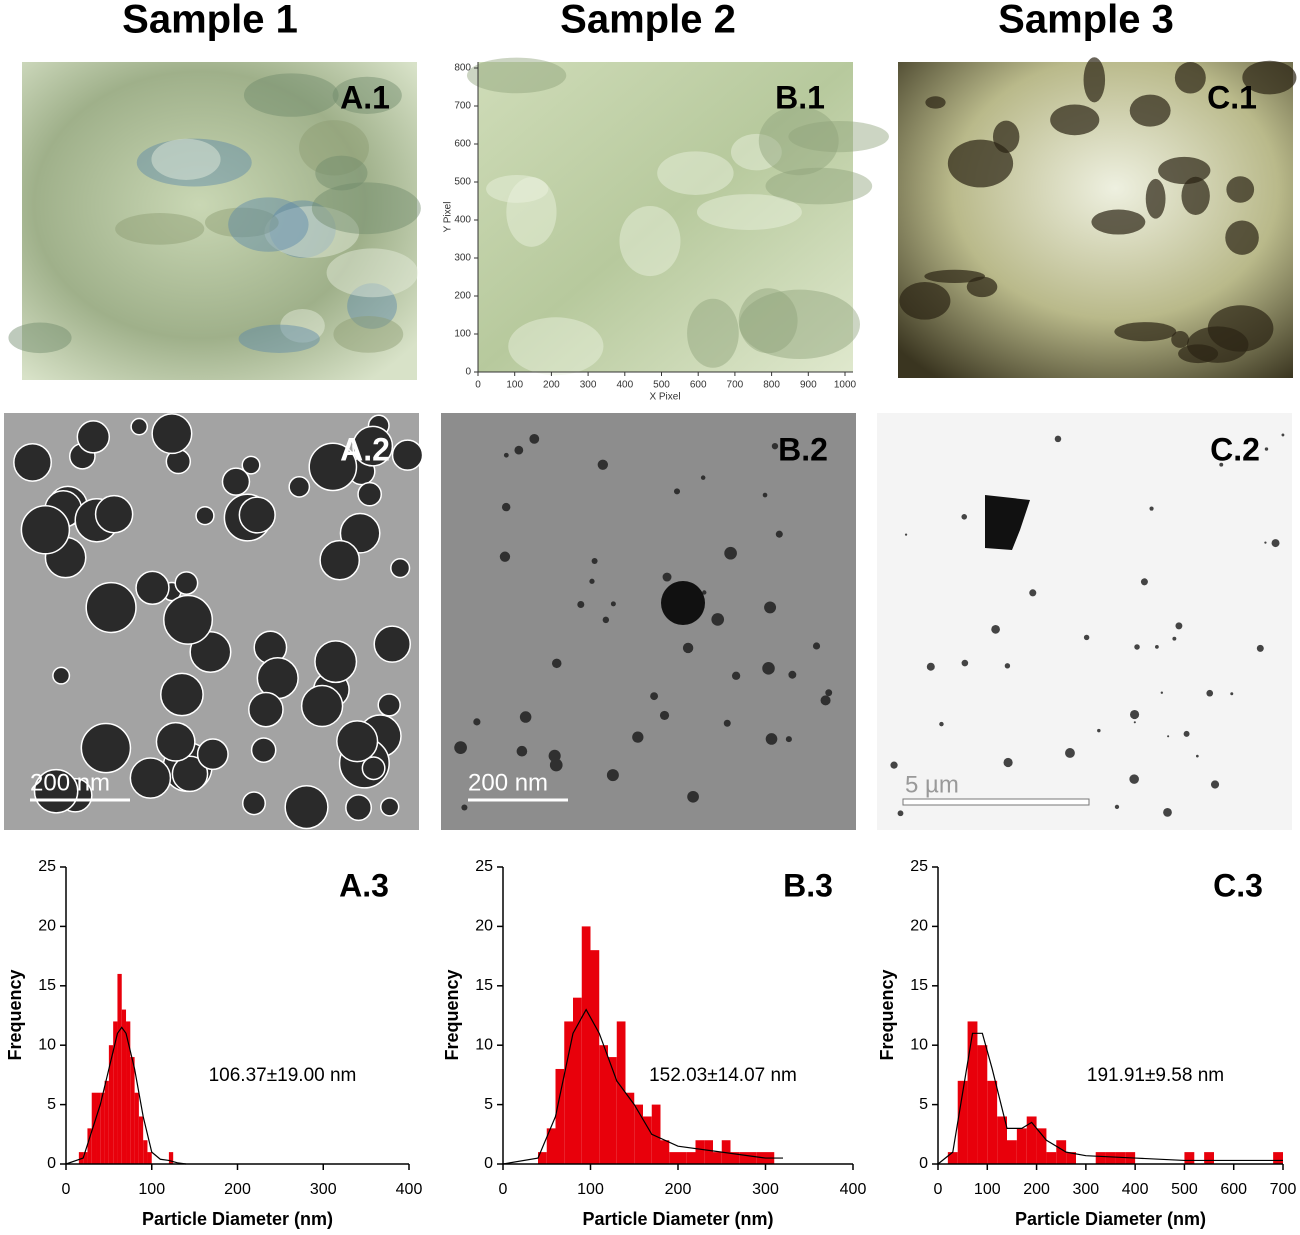  I want to click on x-axis-label: Particle Diameter (nm), so click(1110, 1219).